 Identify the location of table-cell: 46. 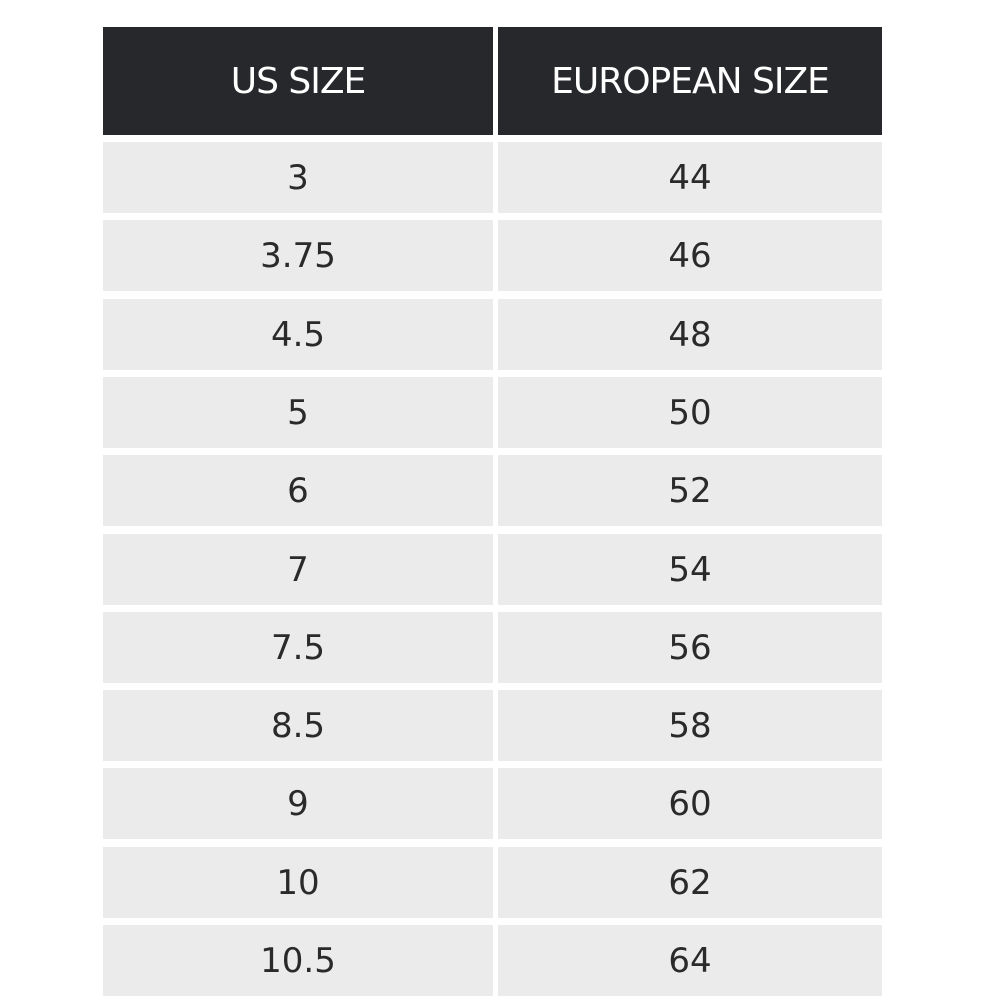
(690, 255).